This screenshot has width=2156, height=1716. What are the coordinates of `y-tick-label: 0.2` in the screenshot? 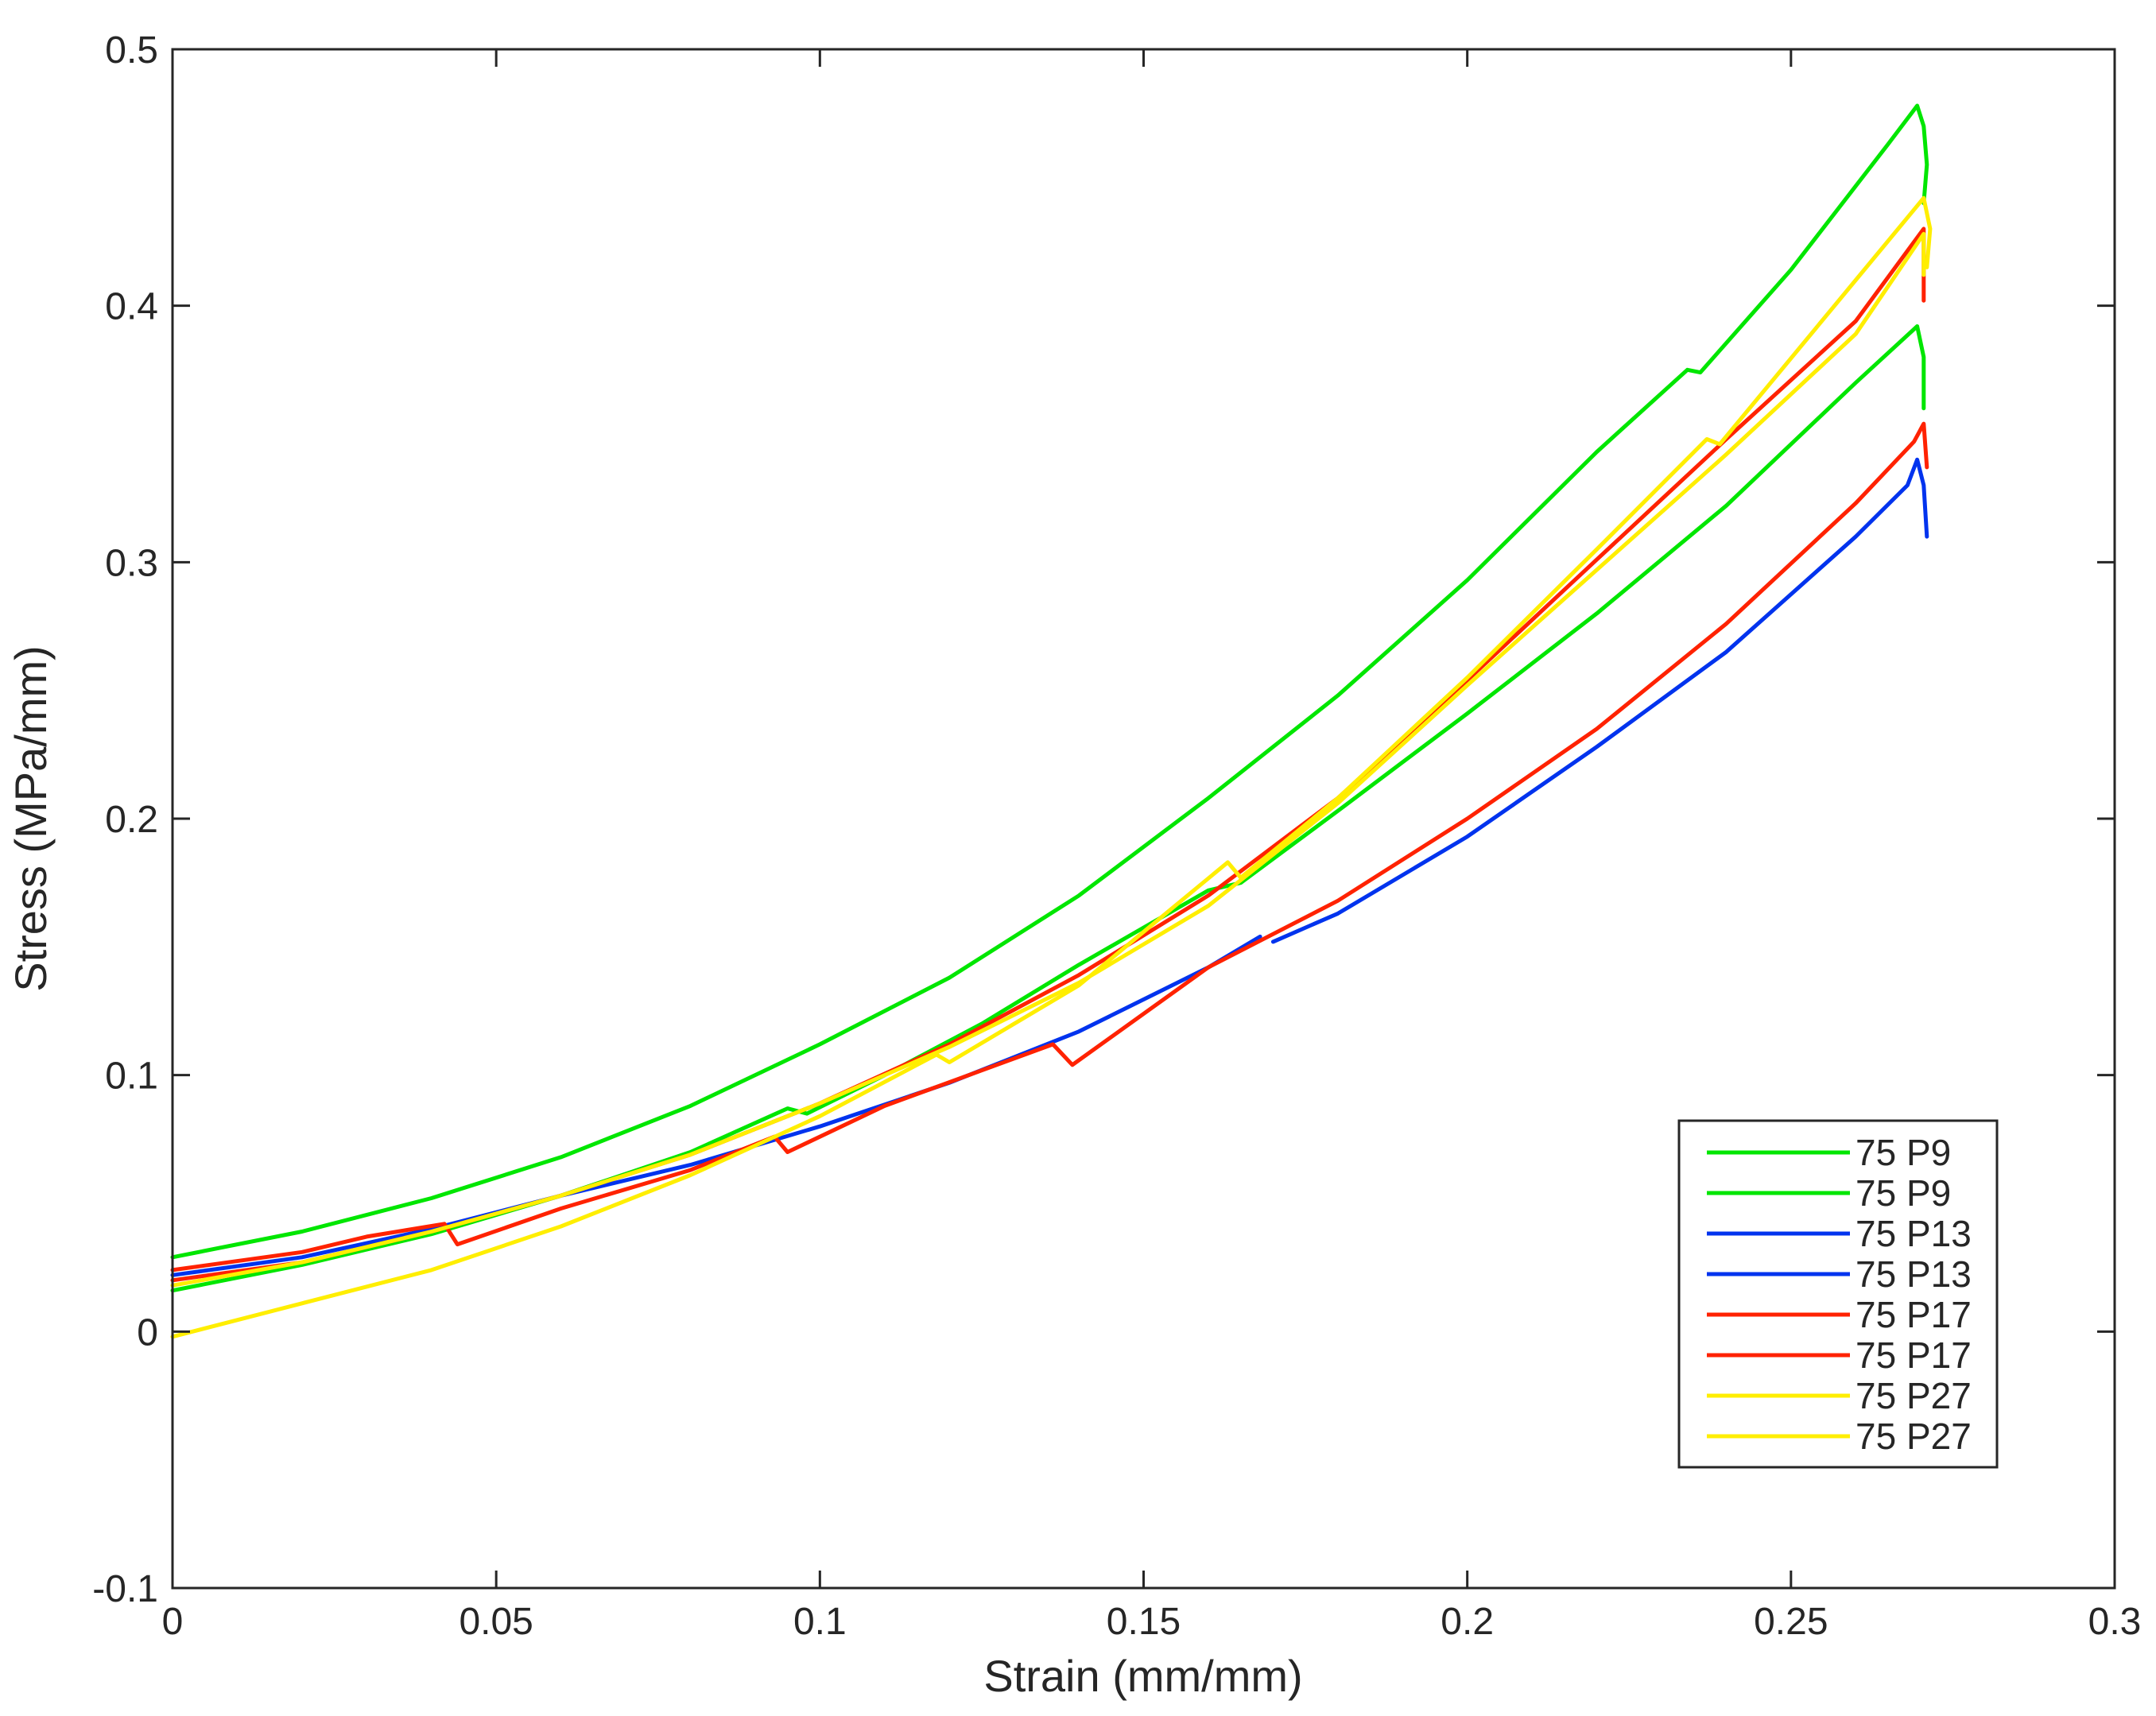 It's located at (131, 820).